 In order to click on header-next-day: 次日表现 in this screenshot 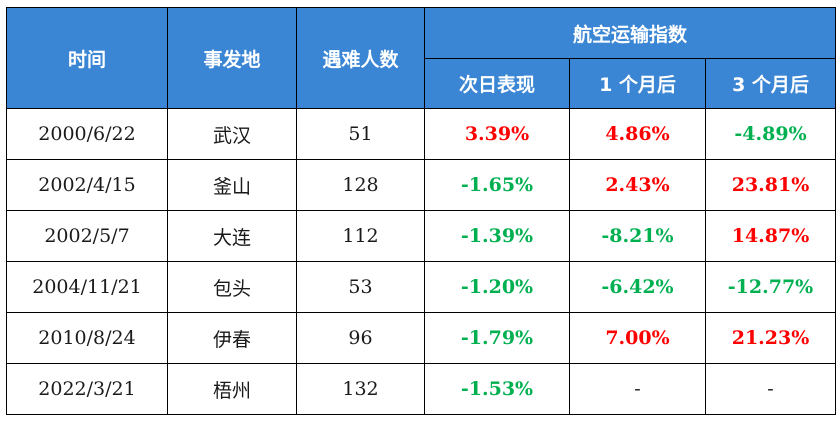, I will do `click(497, 83)`.